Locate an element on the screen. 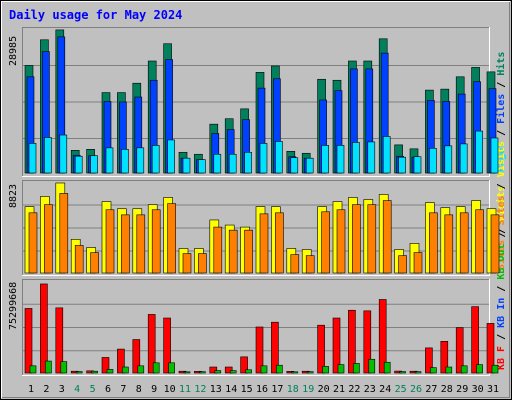 The height and width of the screenshot is (400, 512). legend-item: Files is located at coordinates (501, 109).